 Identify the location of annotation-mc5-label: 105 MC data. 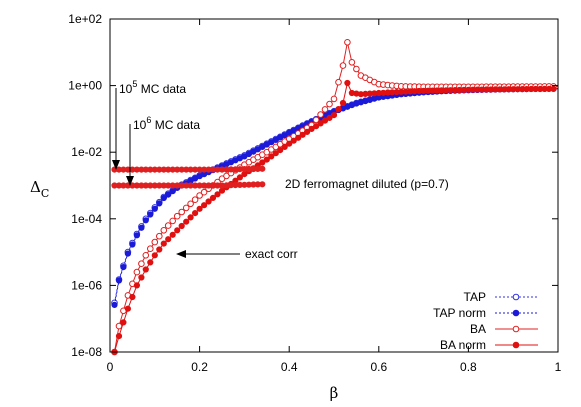
(152, 87).